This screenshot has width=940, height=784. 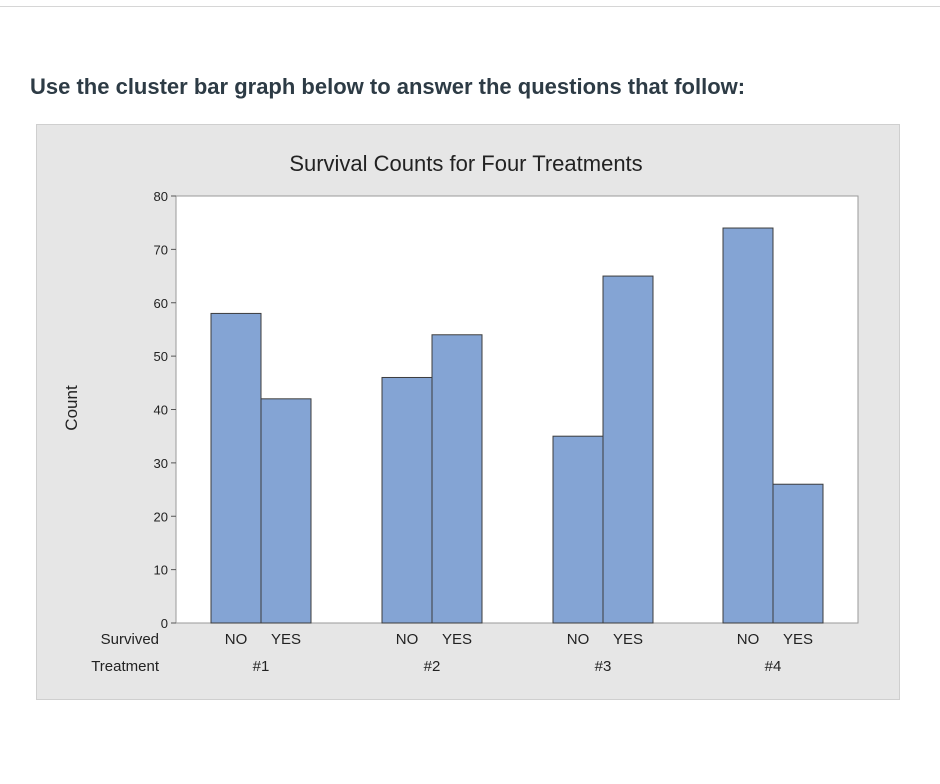 I want to click on bar-t3-no, so click(x=578, y=529).